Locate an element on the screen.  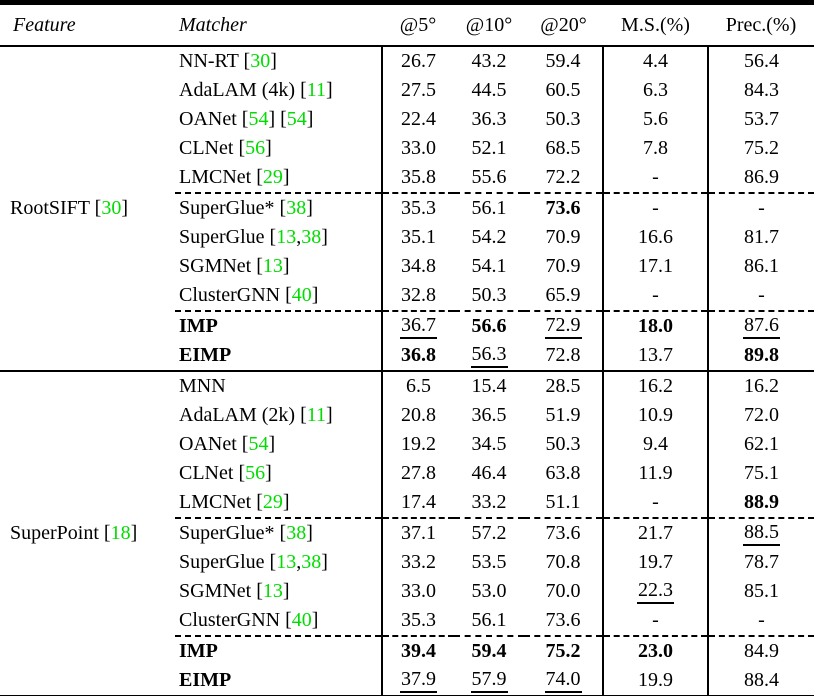
table-row: LMCNet [29] 35.8 55.6 72.2 - 86.9 is located at coordinates (407, 178).